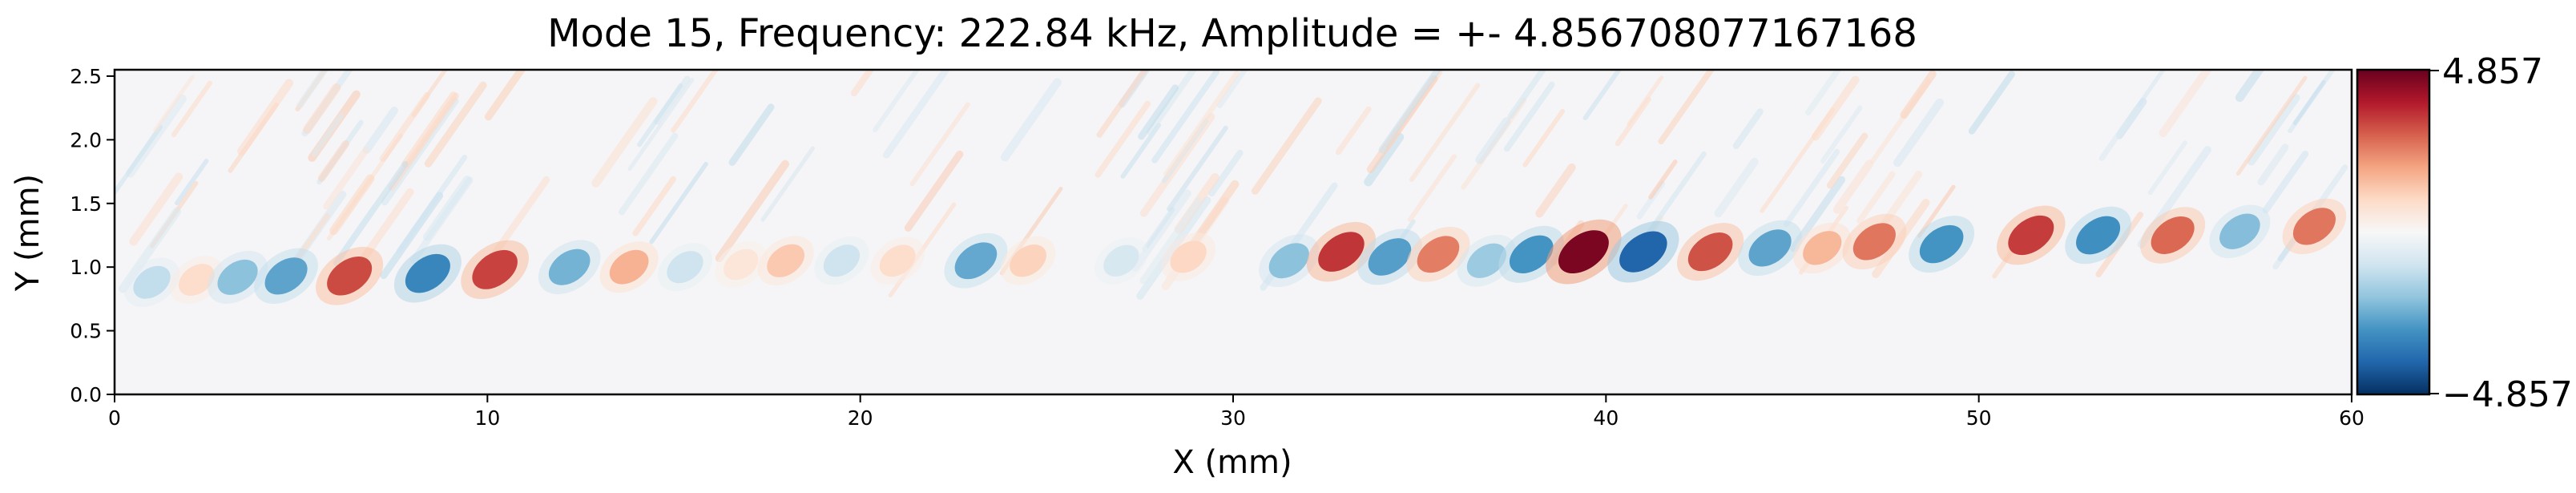 The height and width of the screenshot is (493, 2576). What do you see at coordinates (2351, 418) in the screenshot?
I see `x-tick-label-6: 60` at bounding box center [2351, 418].